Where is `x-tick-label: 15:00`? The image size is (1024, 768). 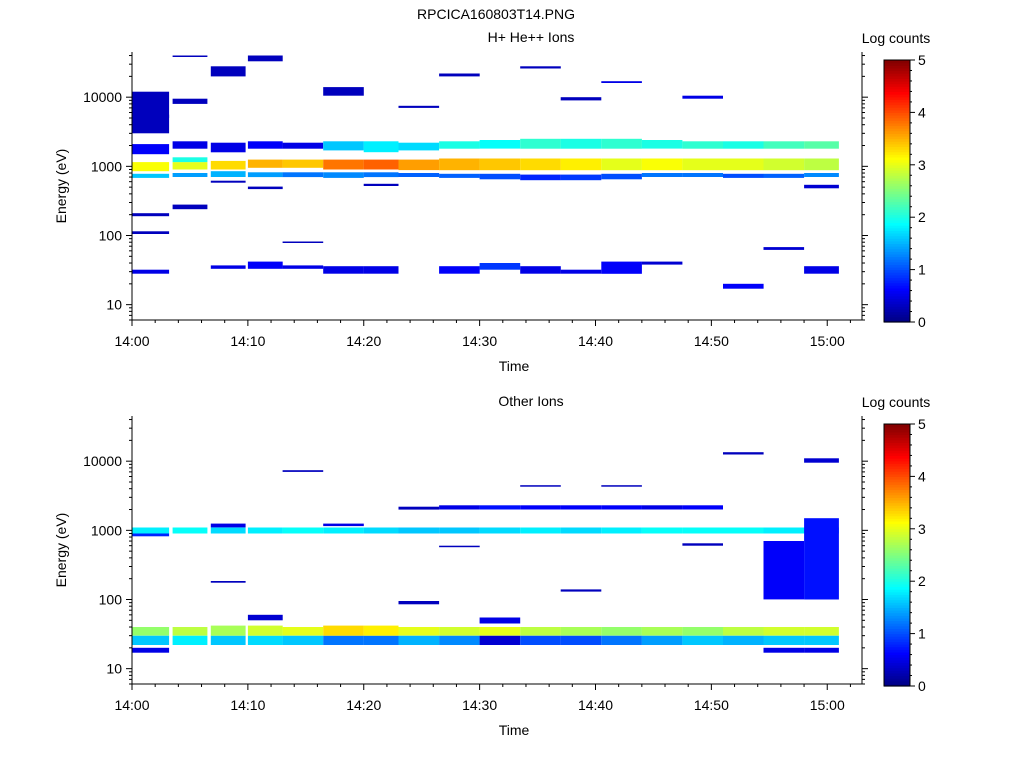
x-tick-label: 15:00 is located at coordinates (827, 341).